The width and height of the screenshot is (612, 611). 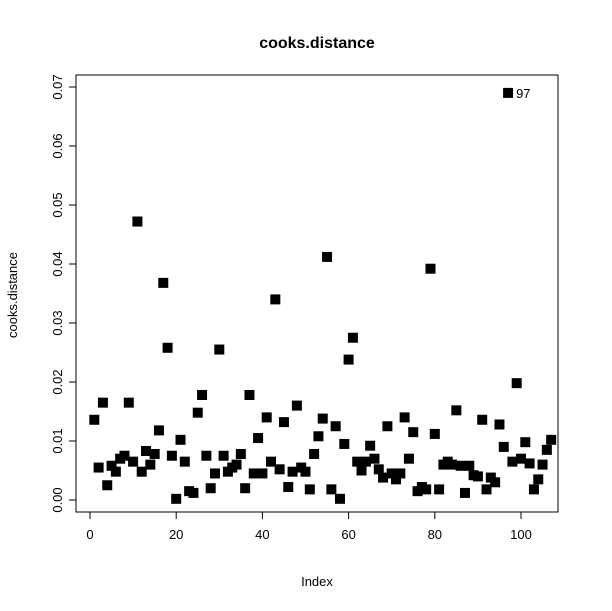 What do you see at coordinates (317, 581) in the screenshot?
I see `x-axis-label: Index` at bounding box center [317, 581].